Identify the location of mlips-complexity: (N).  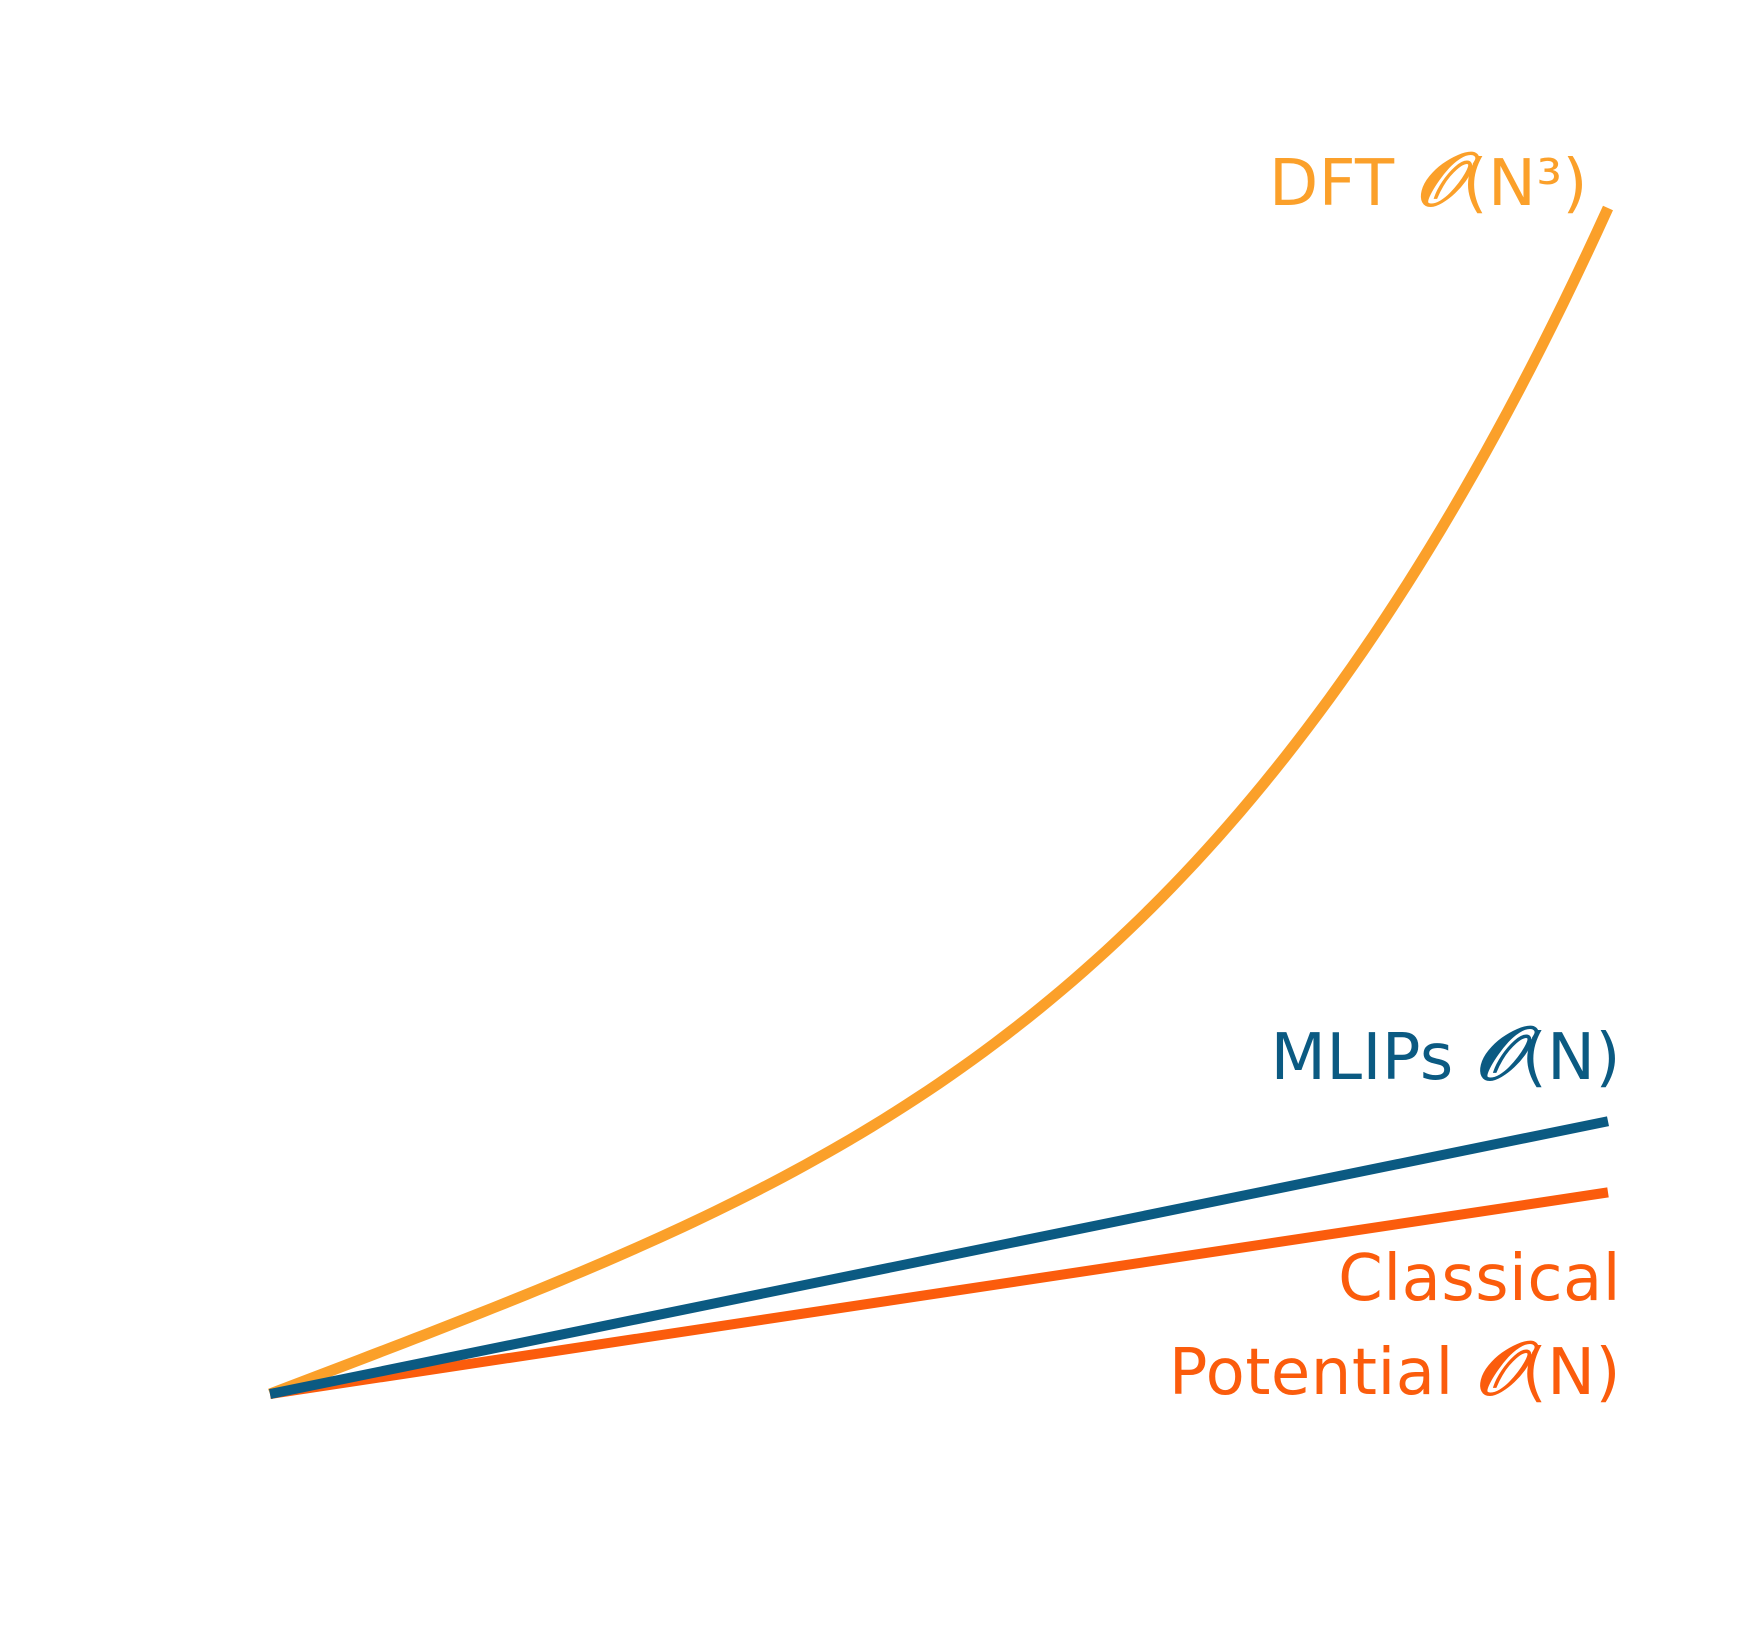
(1571, 1058).